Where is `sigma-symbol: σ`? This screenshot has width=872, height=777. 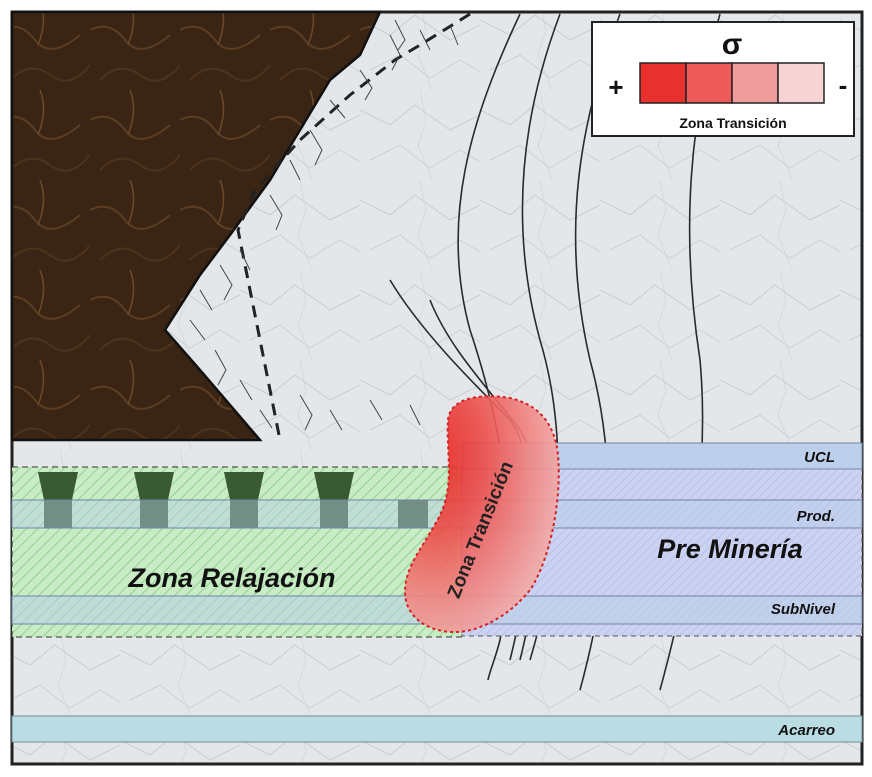 sigma-symbol: σ is located at coordinates (732, 44).